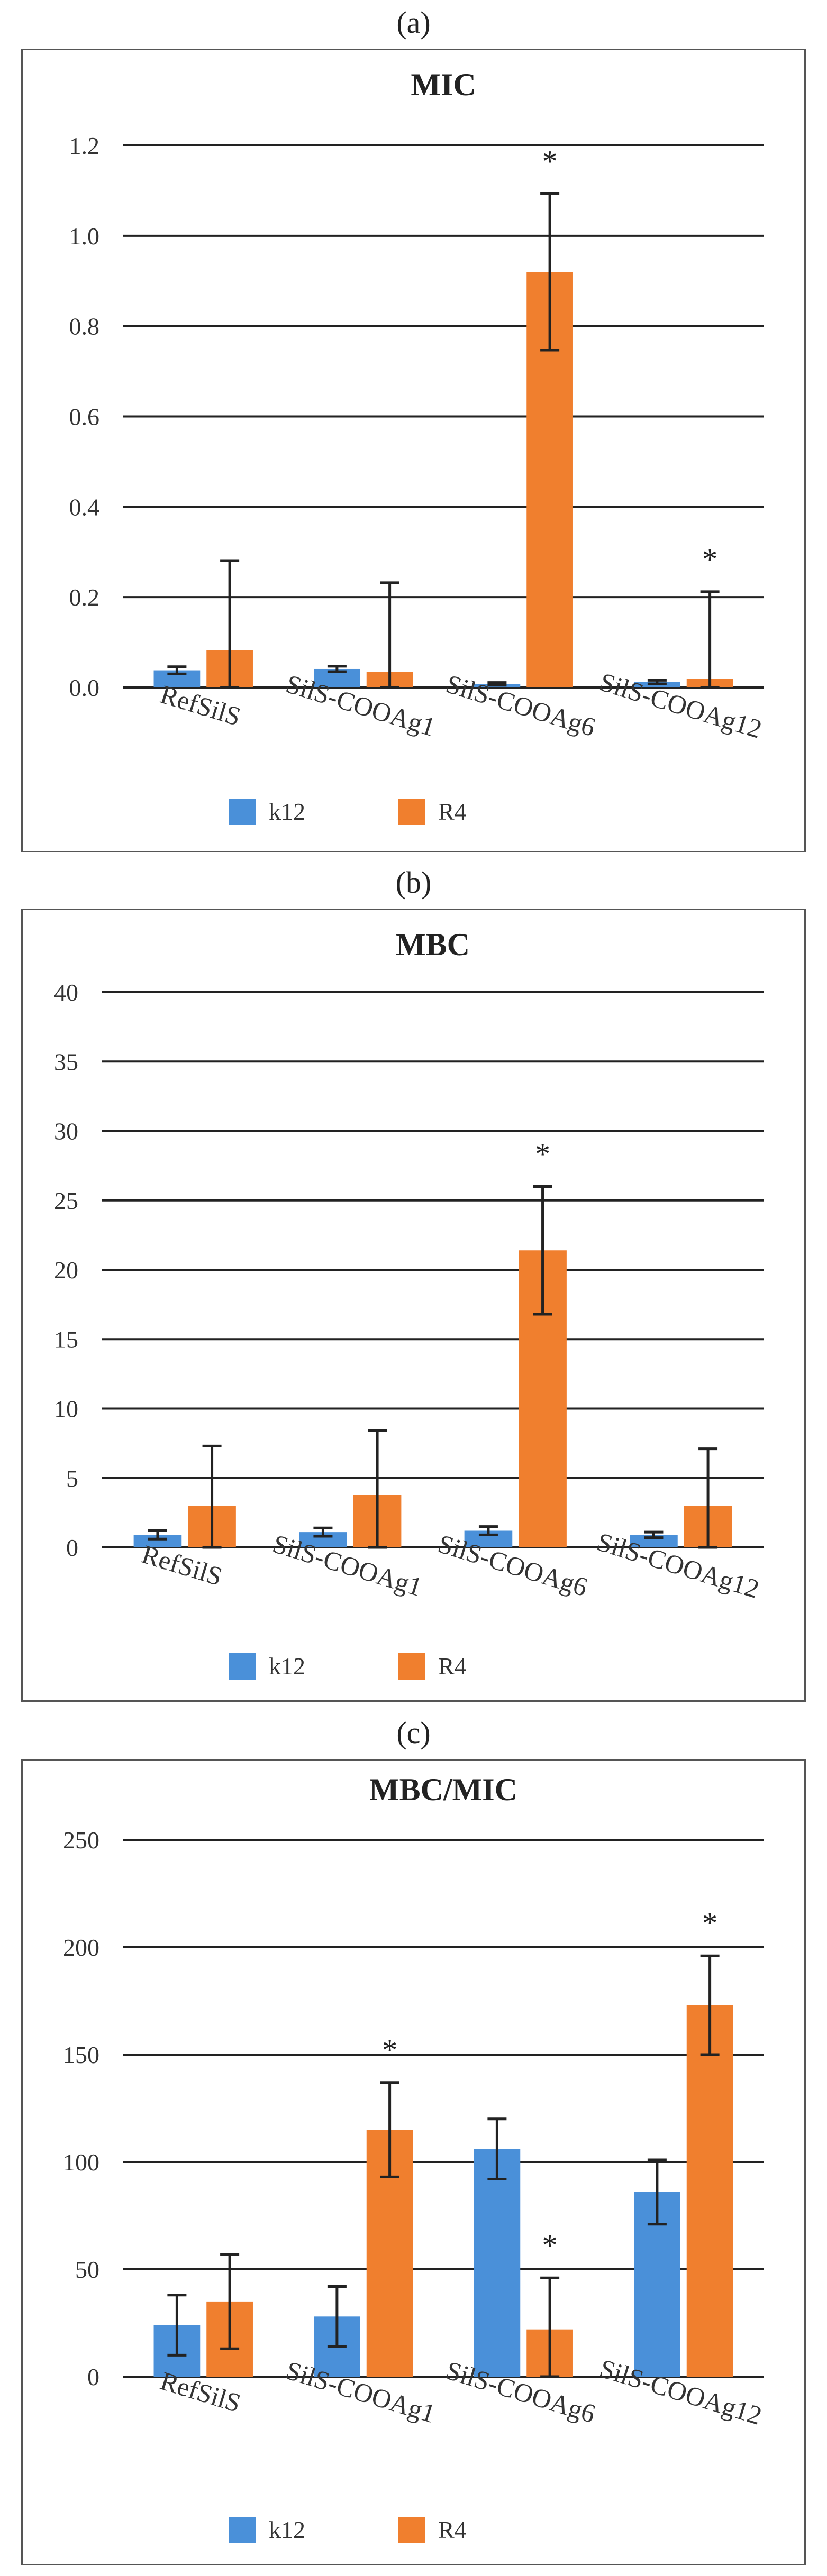  Describe the element at coordinates (72, 1478) in the screenshot. I see `y-tick-label: 5` at that location.